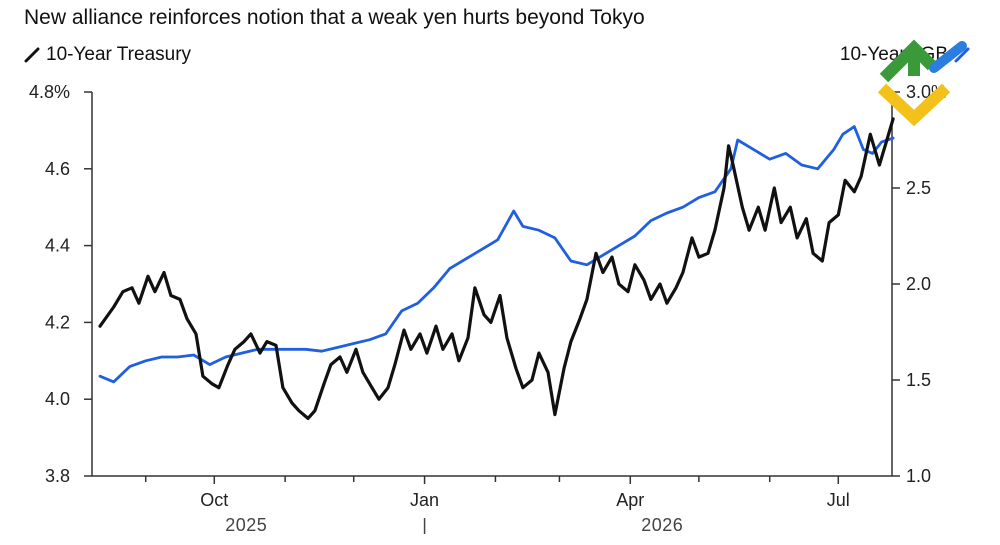 Image resolution: width=1000 pixels, height=545 pixels. Describe the element at coordinates (918, 380) in the screenshot. I see `right-tick-label: 1.5` at that location.